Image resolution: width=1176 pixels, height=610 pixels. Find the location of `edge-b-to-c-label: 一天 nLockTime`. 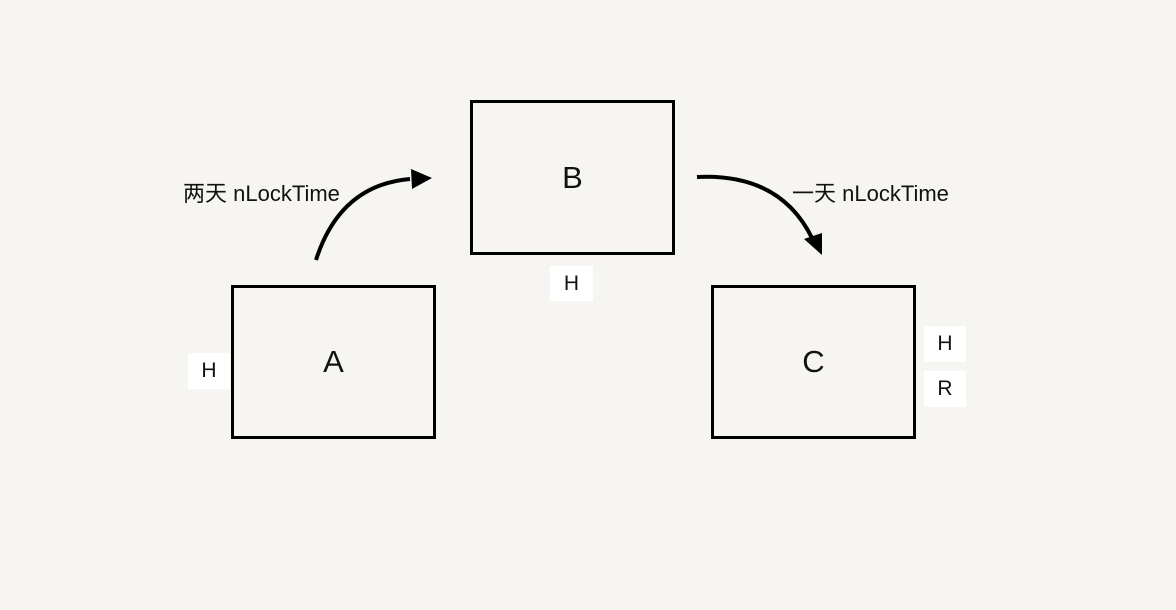

edge-b-to-c-label: 一天 nLockTime is located at coordinates (870, 193).